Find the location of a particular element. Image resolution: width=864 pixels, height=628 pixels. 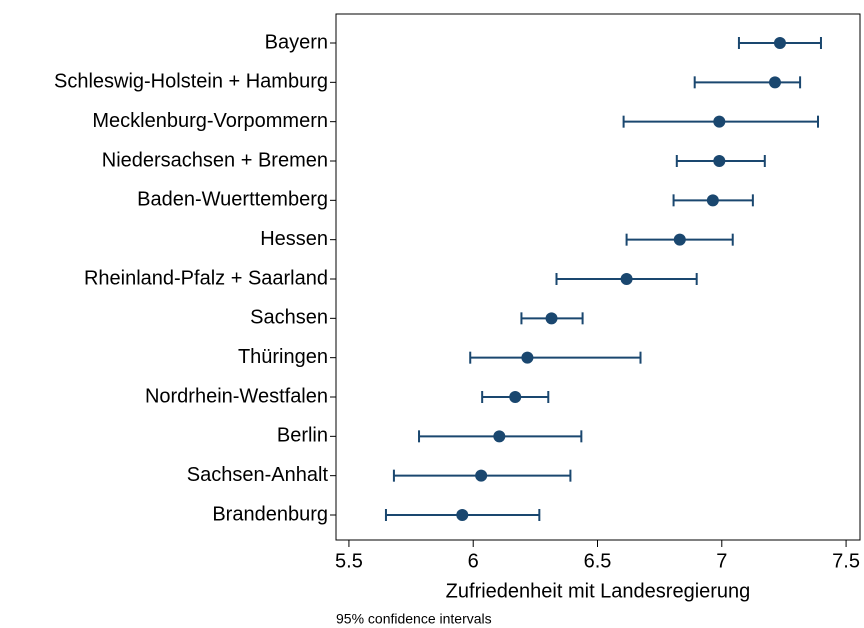

y-tick-label: Brandenburg is located at coordinates (270, 514).